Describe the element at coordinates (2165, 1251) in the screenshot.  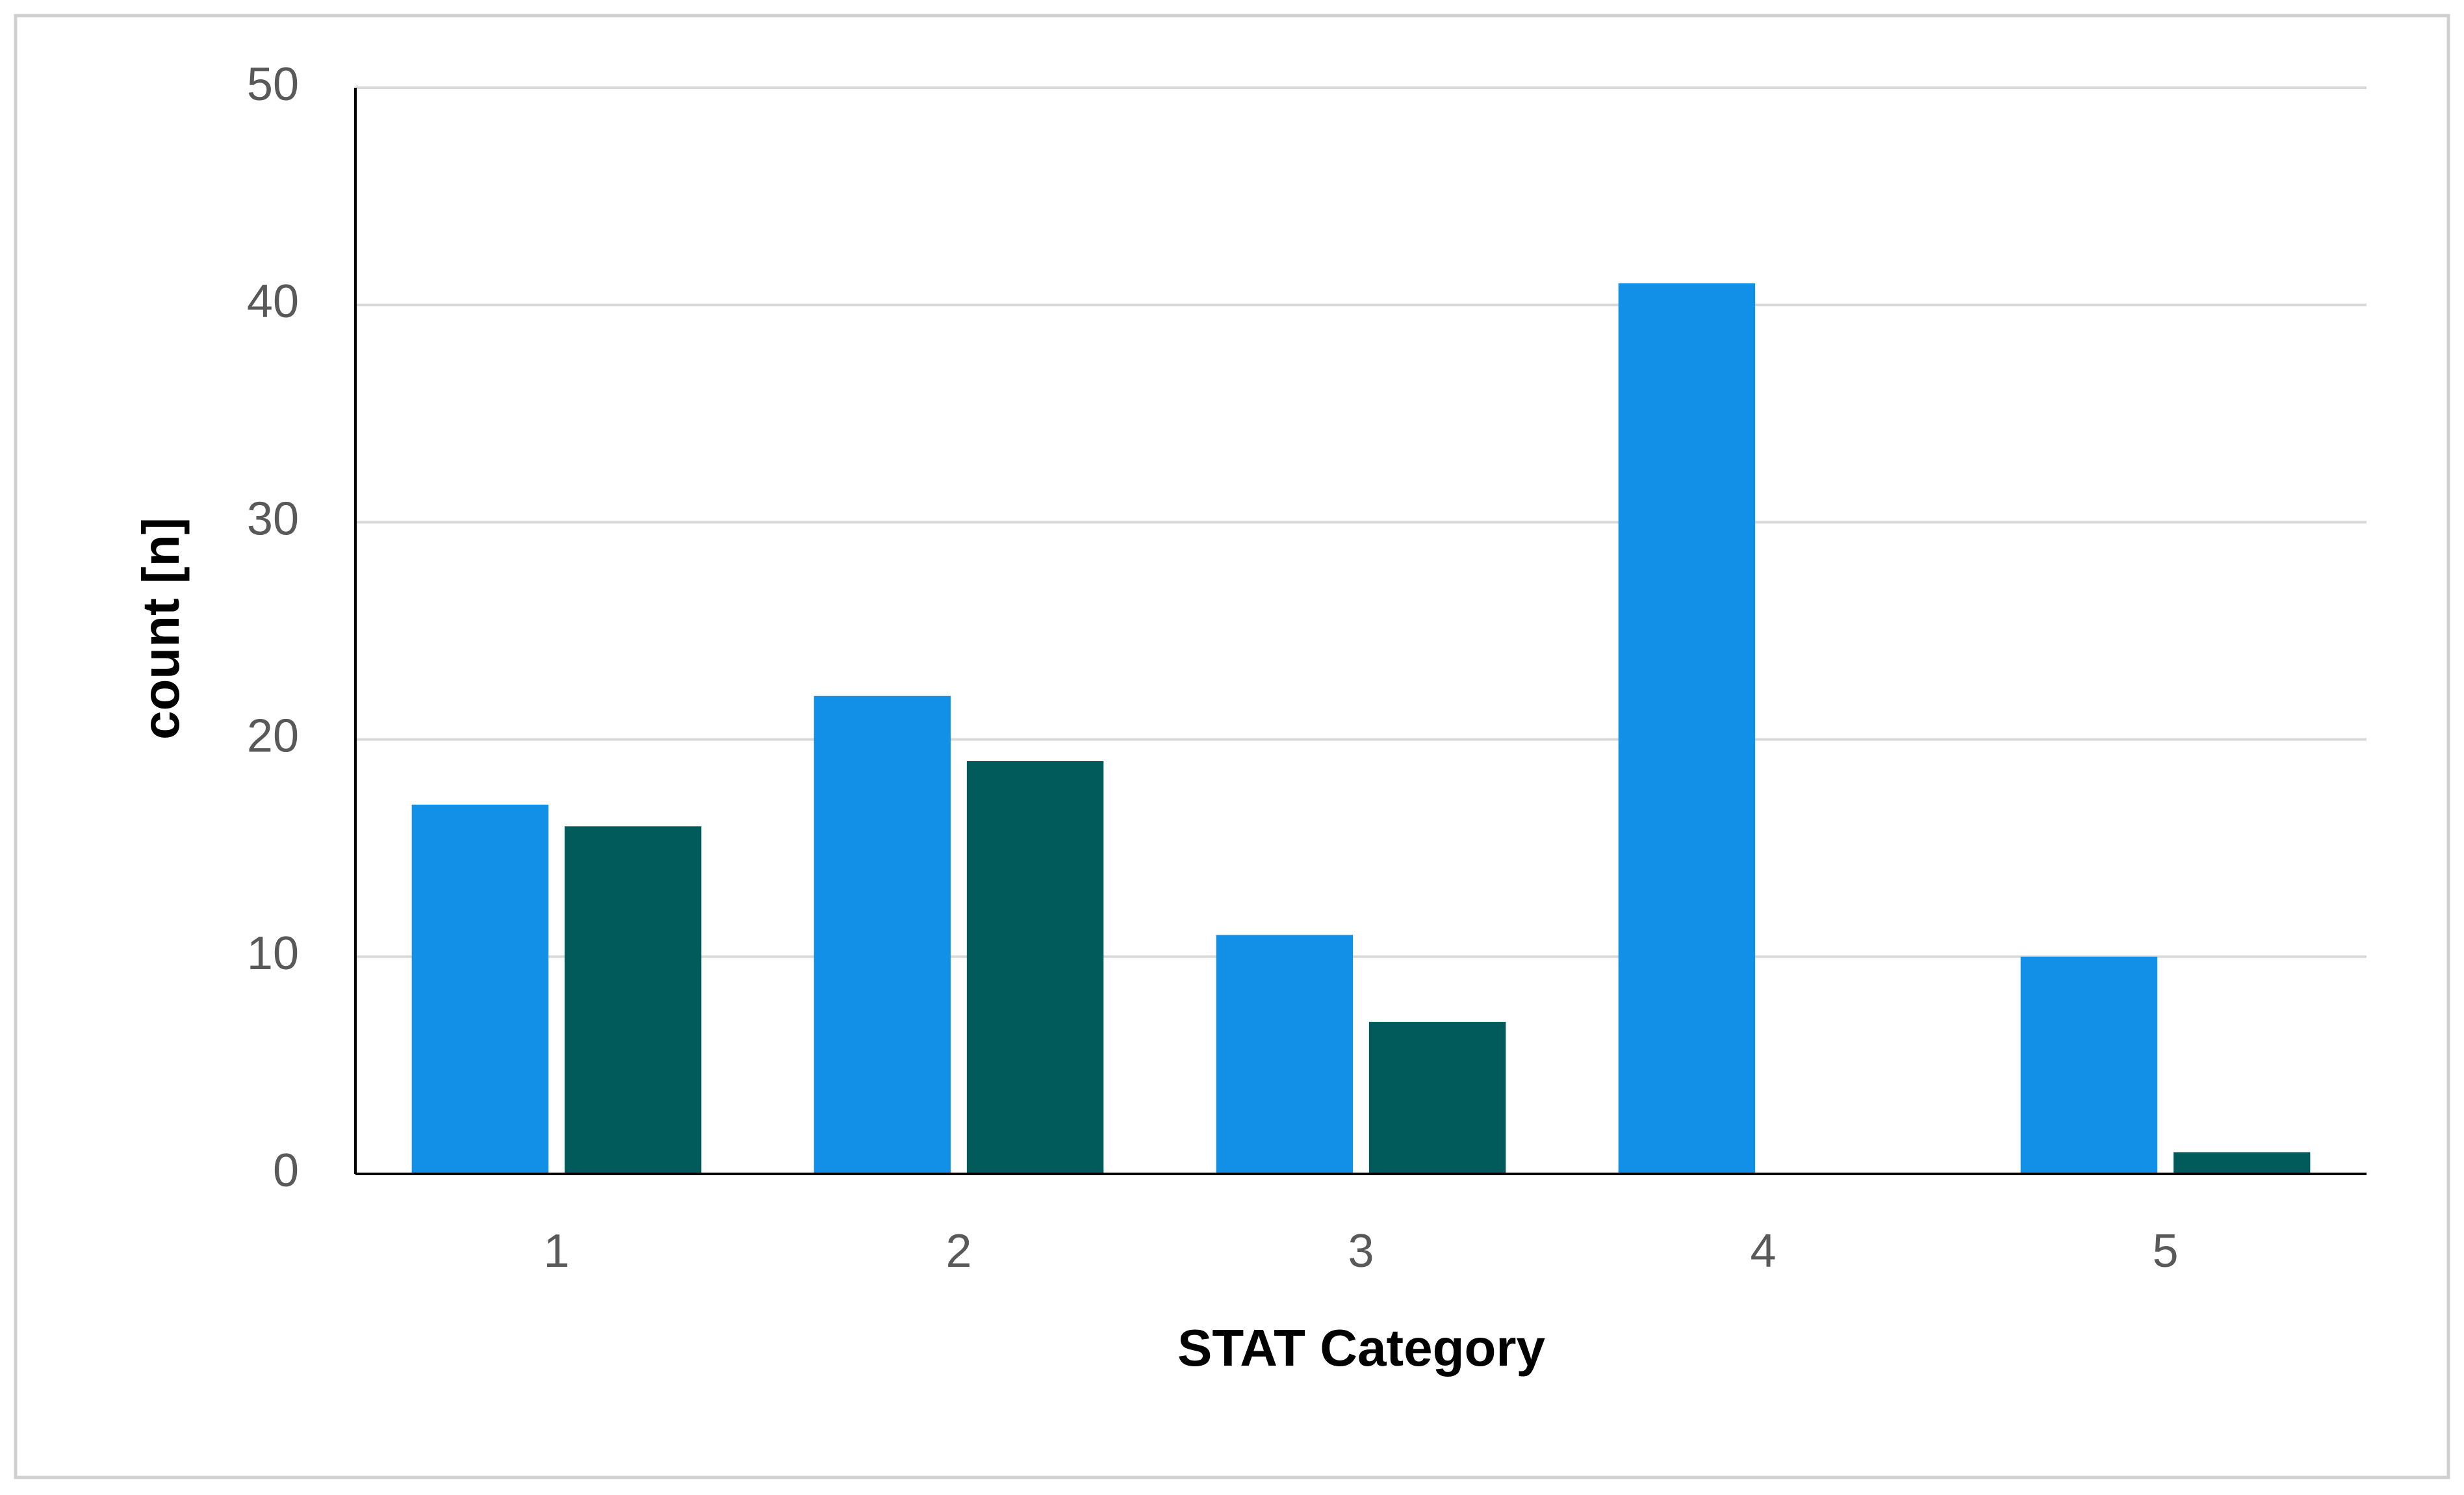
I see `x-tick-label: 5` at that location.